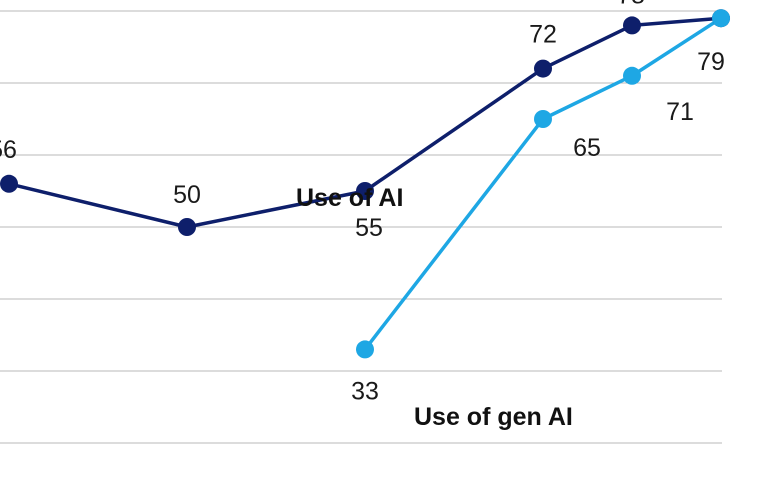  What do you see at coordinates (349, 198) in the screenshot?
I see `series-label-use-of-ai: Use of AI` at bounding box center [349, 198].